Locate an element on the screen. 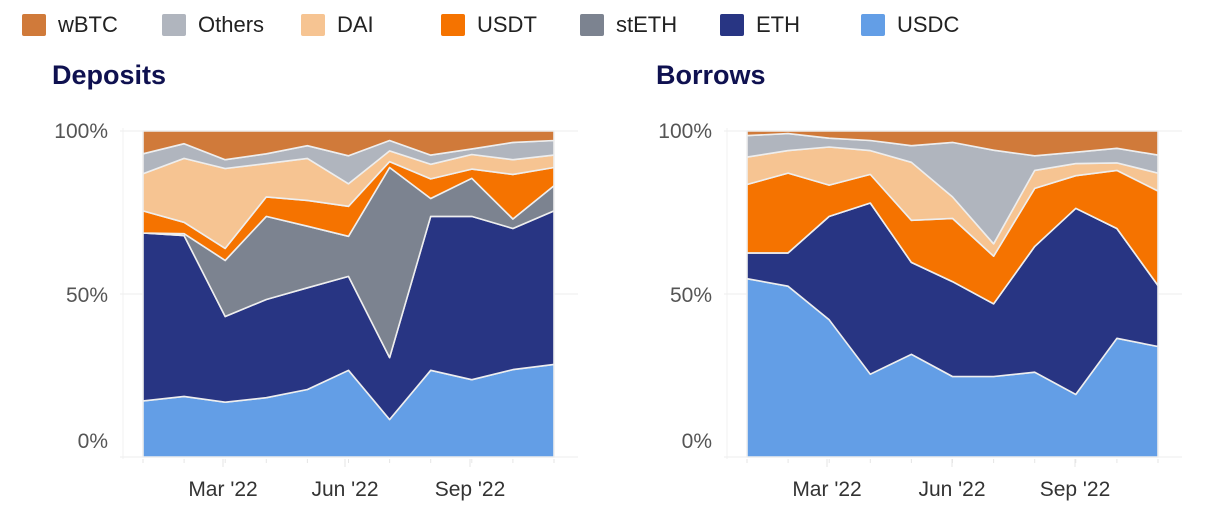 Image resolution: width=1222 pixels, height=529 pixels. deposits-title: Deposits is located at coordinates (109, 75).